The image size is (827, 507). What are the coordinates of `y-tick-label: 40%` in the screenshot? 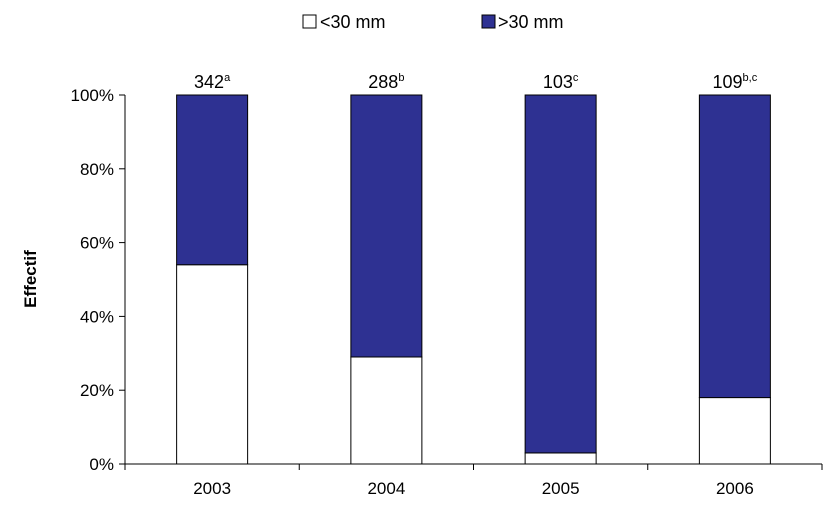 It's located at (97, 316).